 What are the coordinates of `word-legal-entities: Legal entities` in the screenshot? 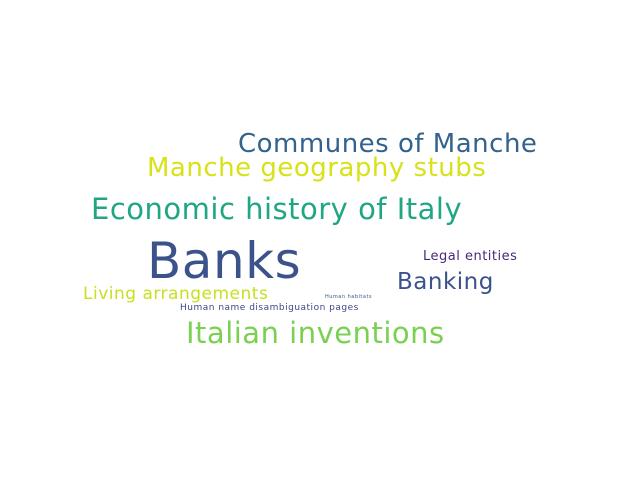 It's located at (470, 256).